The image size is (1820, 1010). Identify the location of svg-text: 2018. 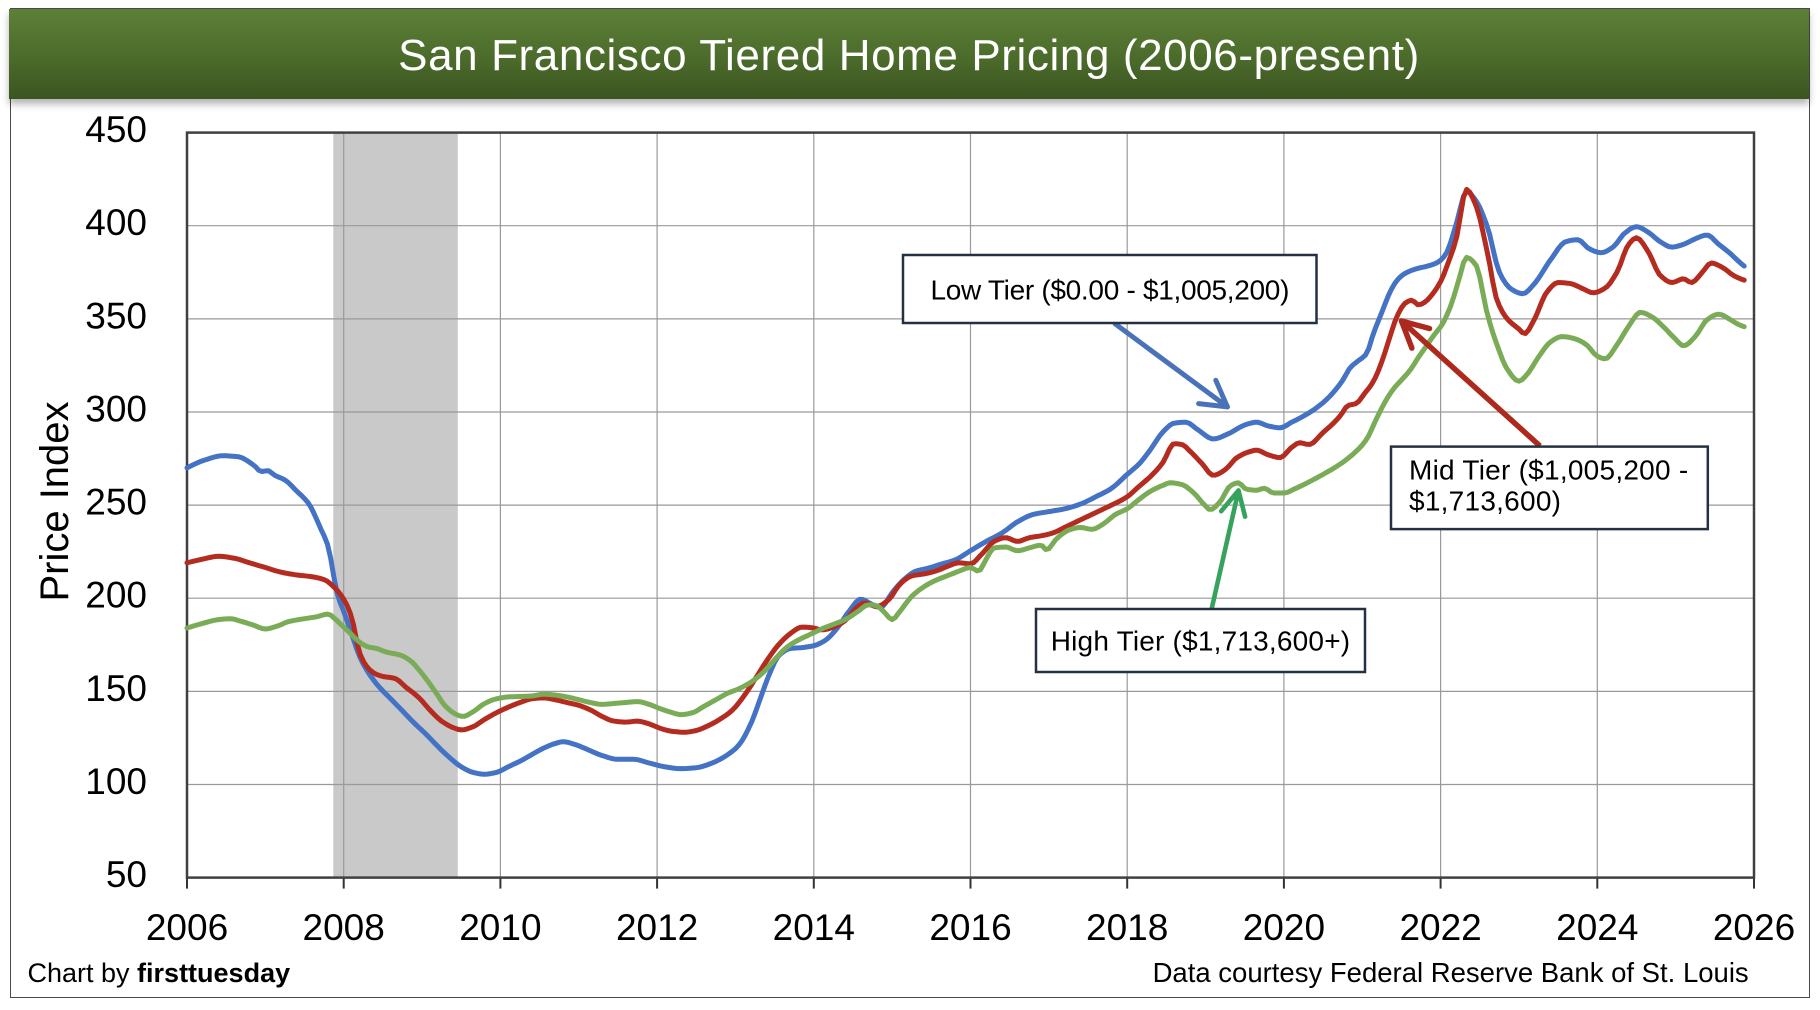
(1127, 927).